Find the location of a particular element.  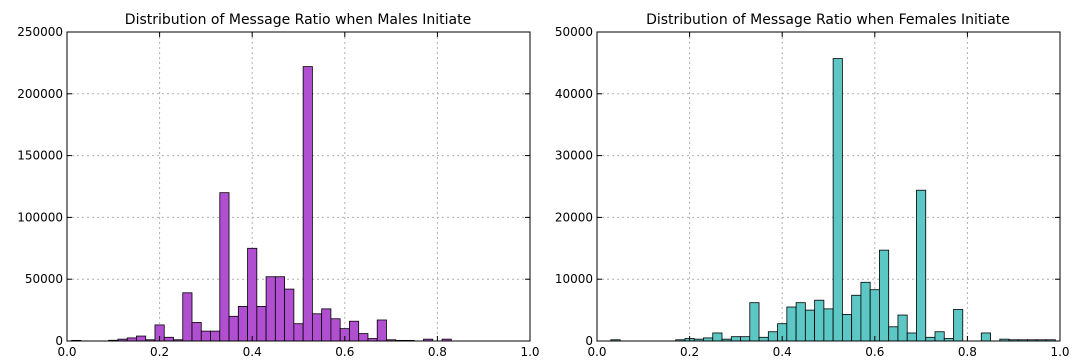

y-tick-label: 250000 is located at coordinates (40, 32).